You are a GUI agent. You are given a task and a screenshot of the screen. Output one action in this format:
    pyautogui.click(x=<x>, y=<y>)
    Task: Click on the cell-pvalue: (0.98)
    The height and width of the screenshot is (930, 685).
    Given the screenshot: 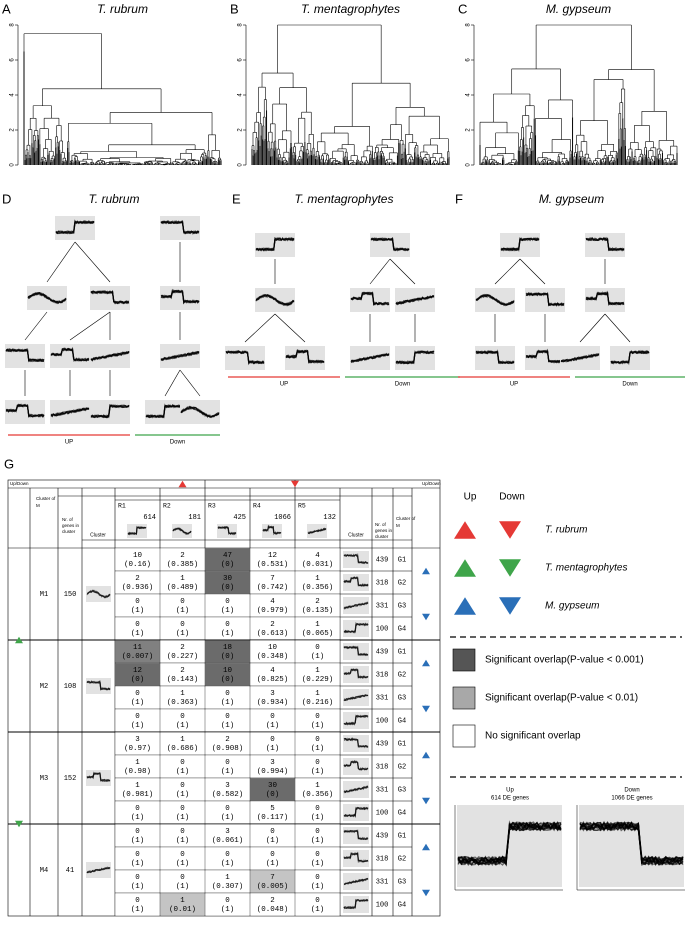 What is the action you would take?
    pyautogui.click(x=137, y=772)
    